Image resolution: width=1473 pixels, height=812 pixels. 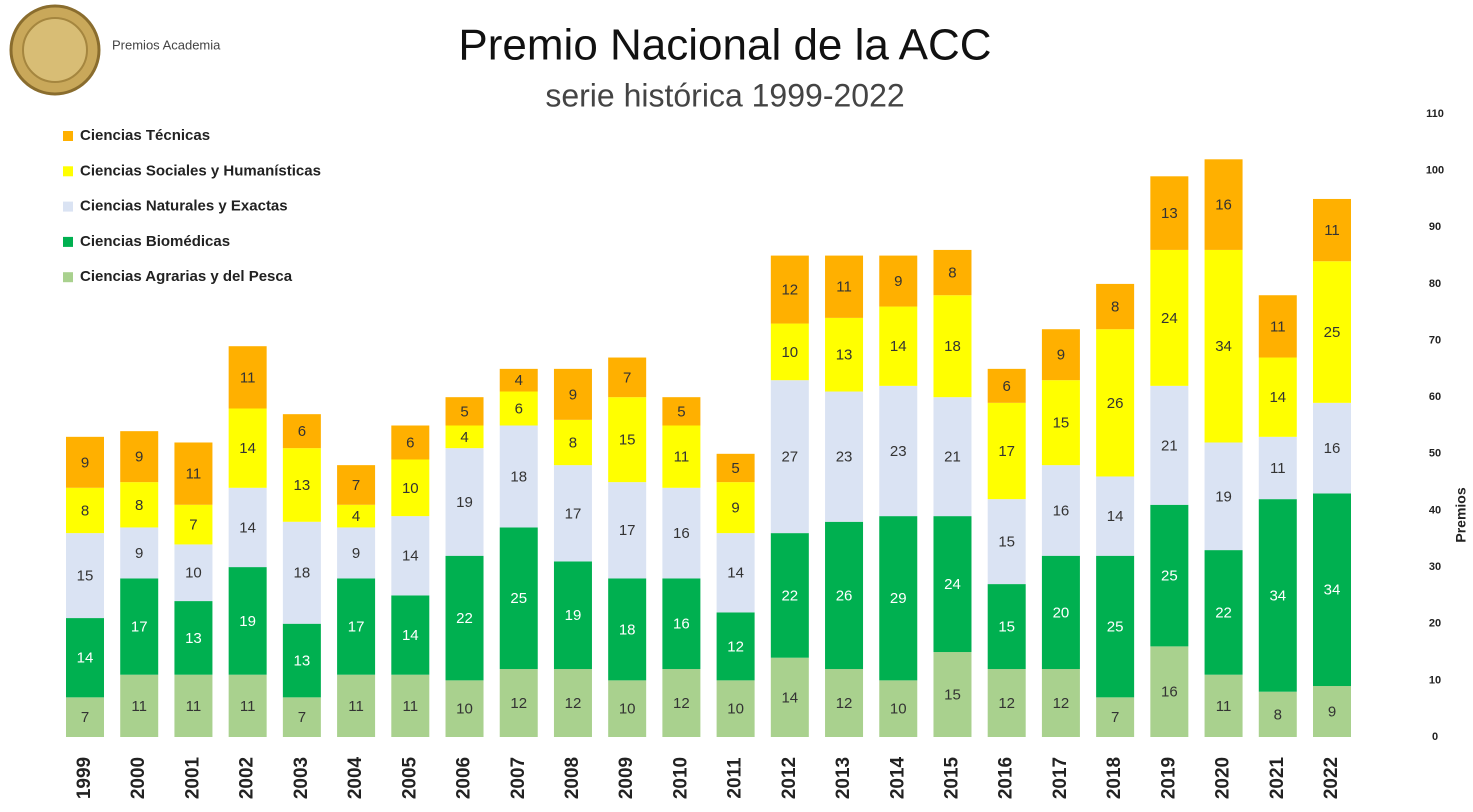 I want to click on data-label: 16, so click(x=1332, y=448).